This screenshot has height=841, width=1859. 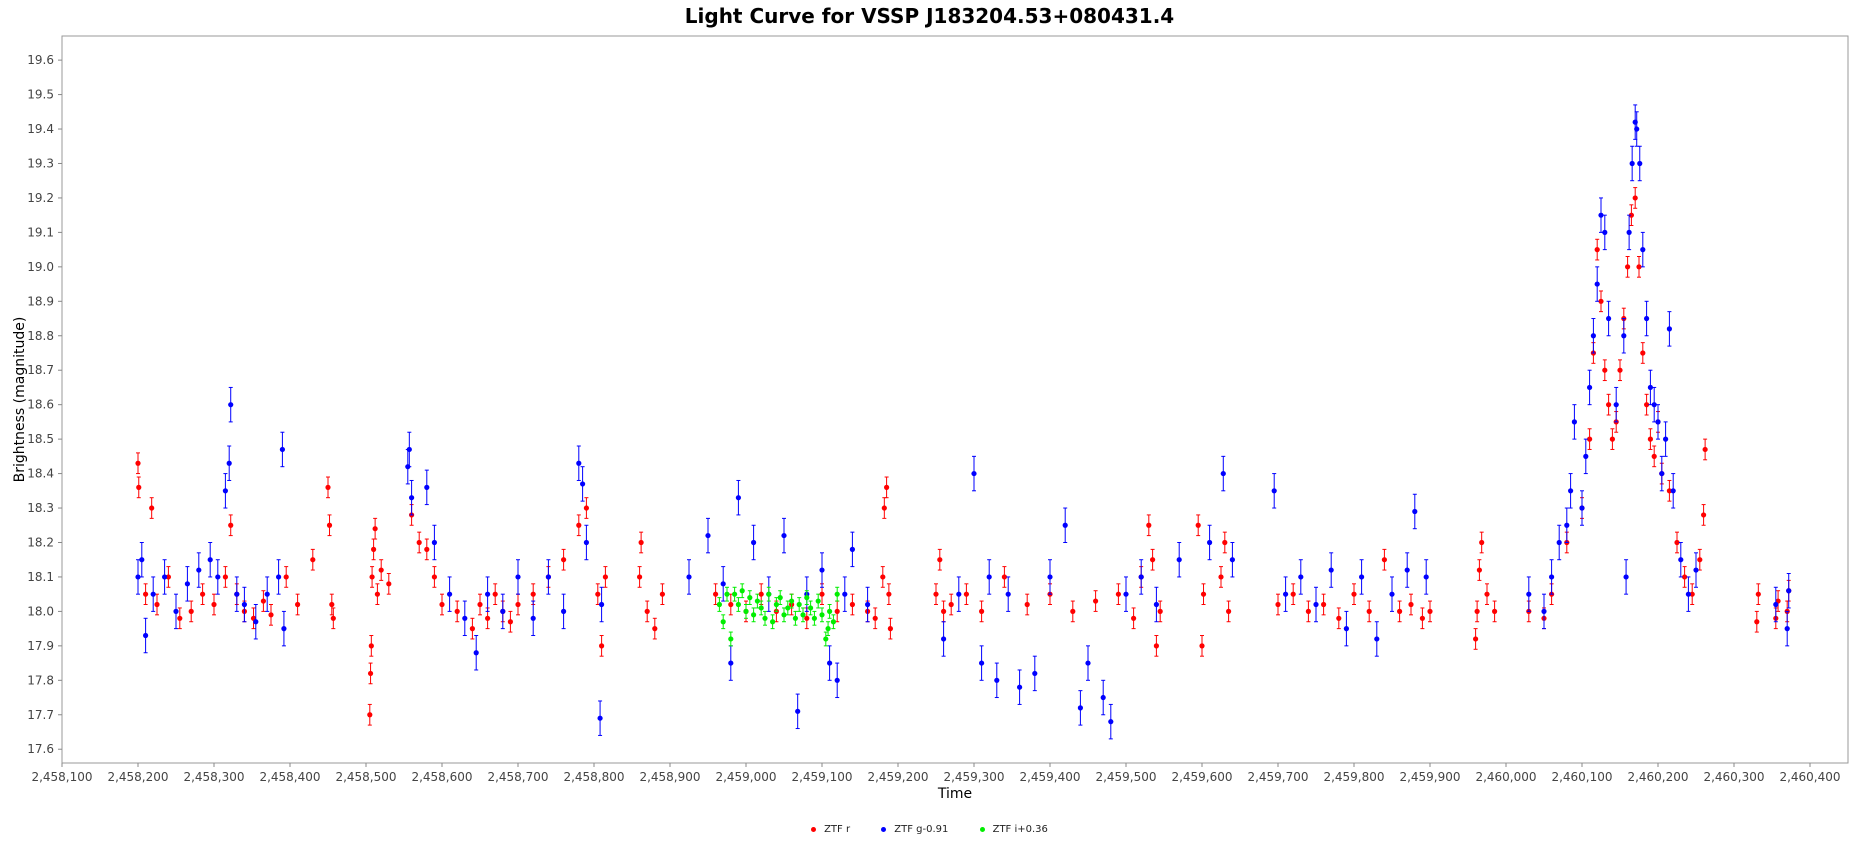 I want to click on y-tick-label: 19.2, so click(x=40, y=198).